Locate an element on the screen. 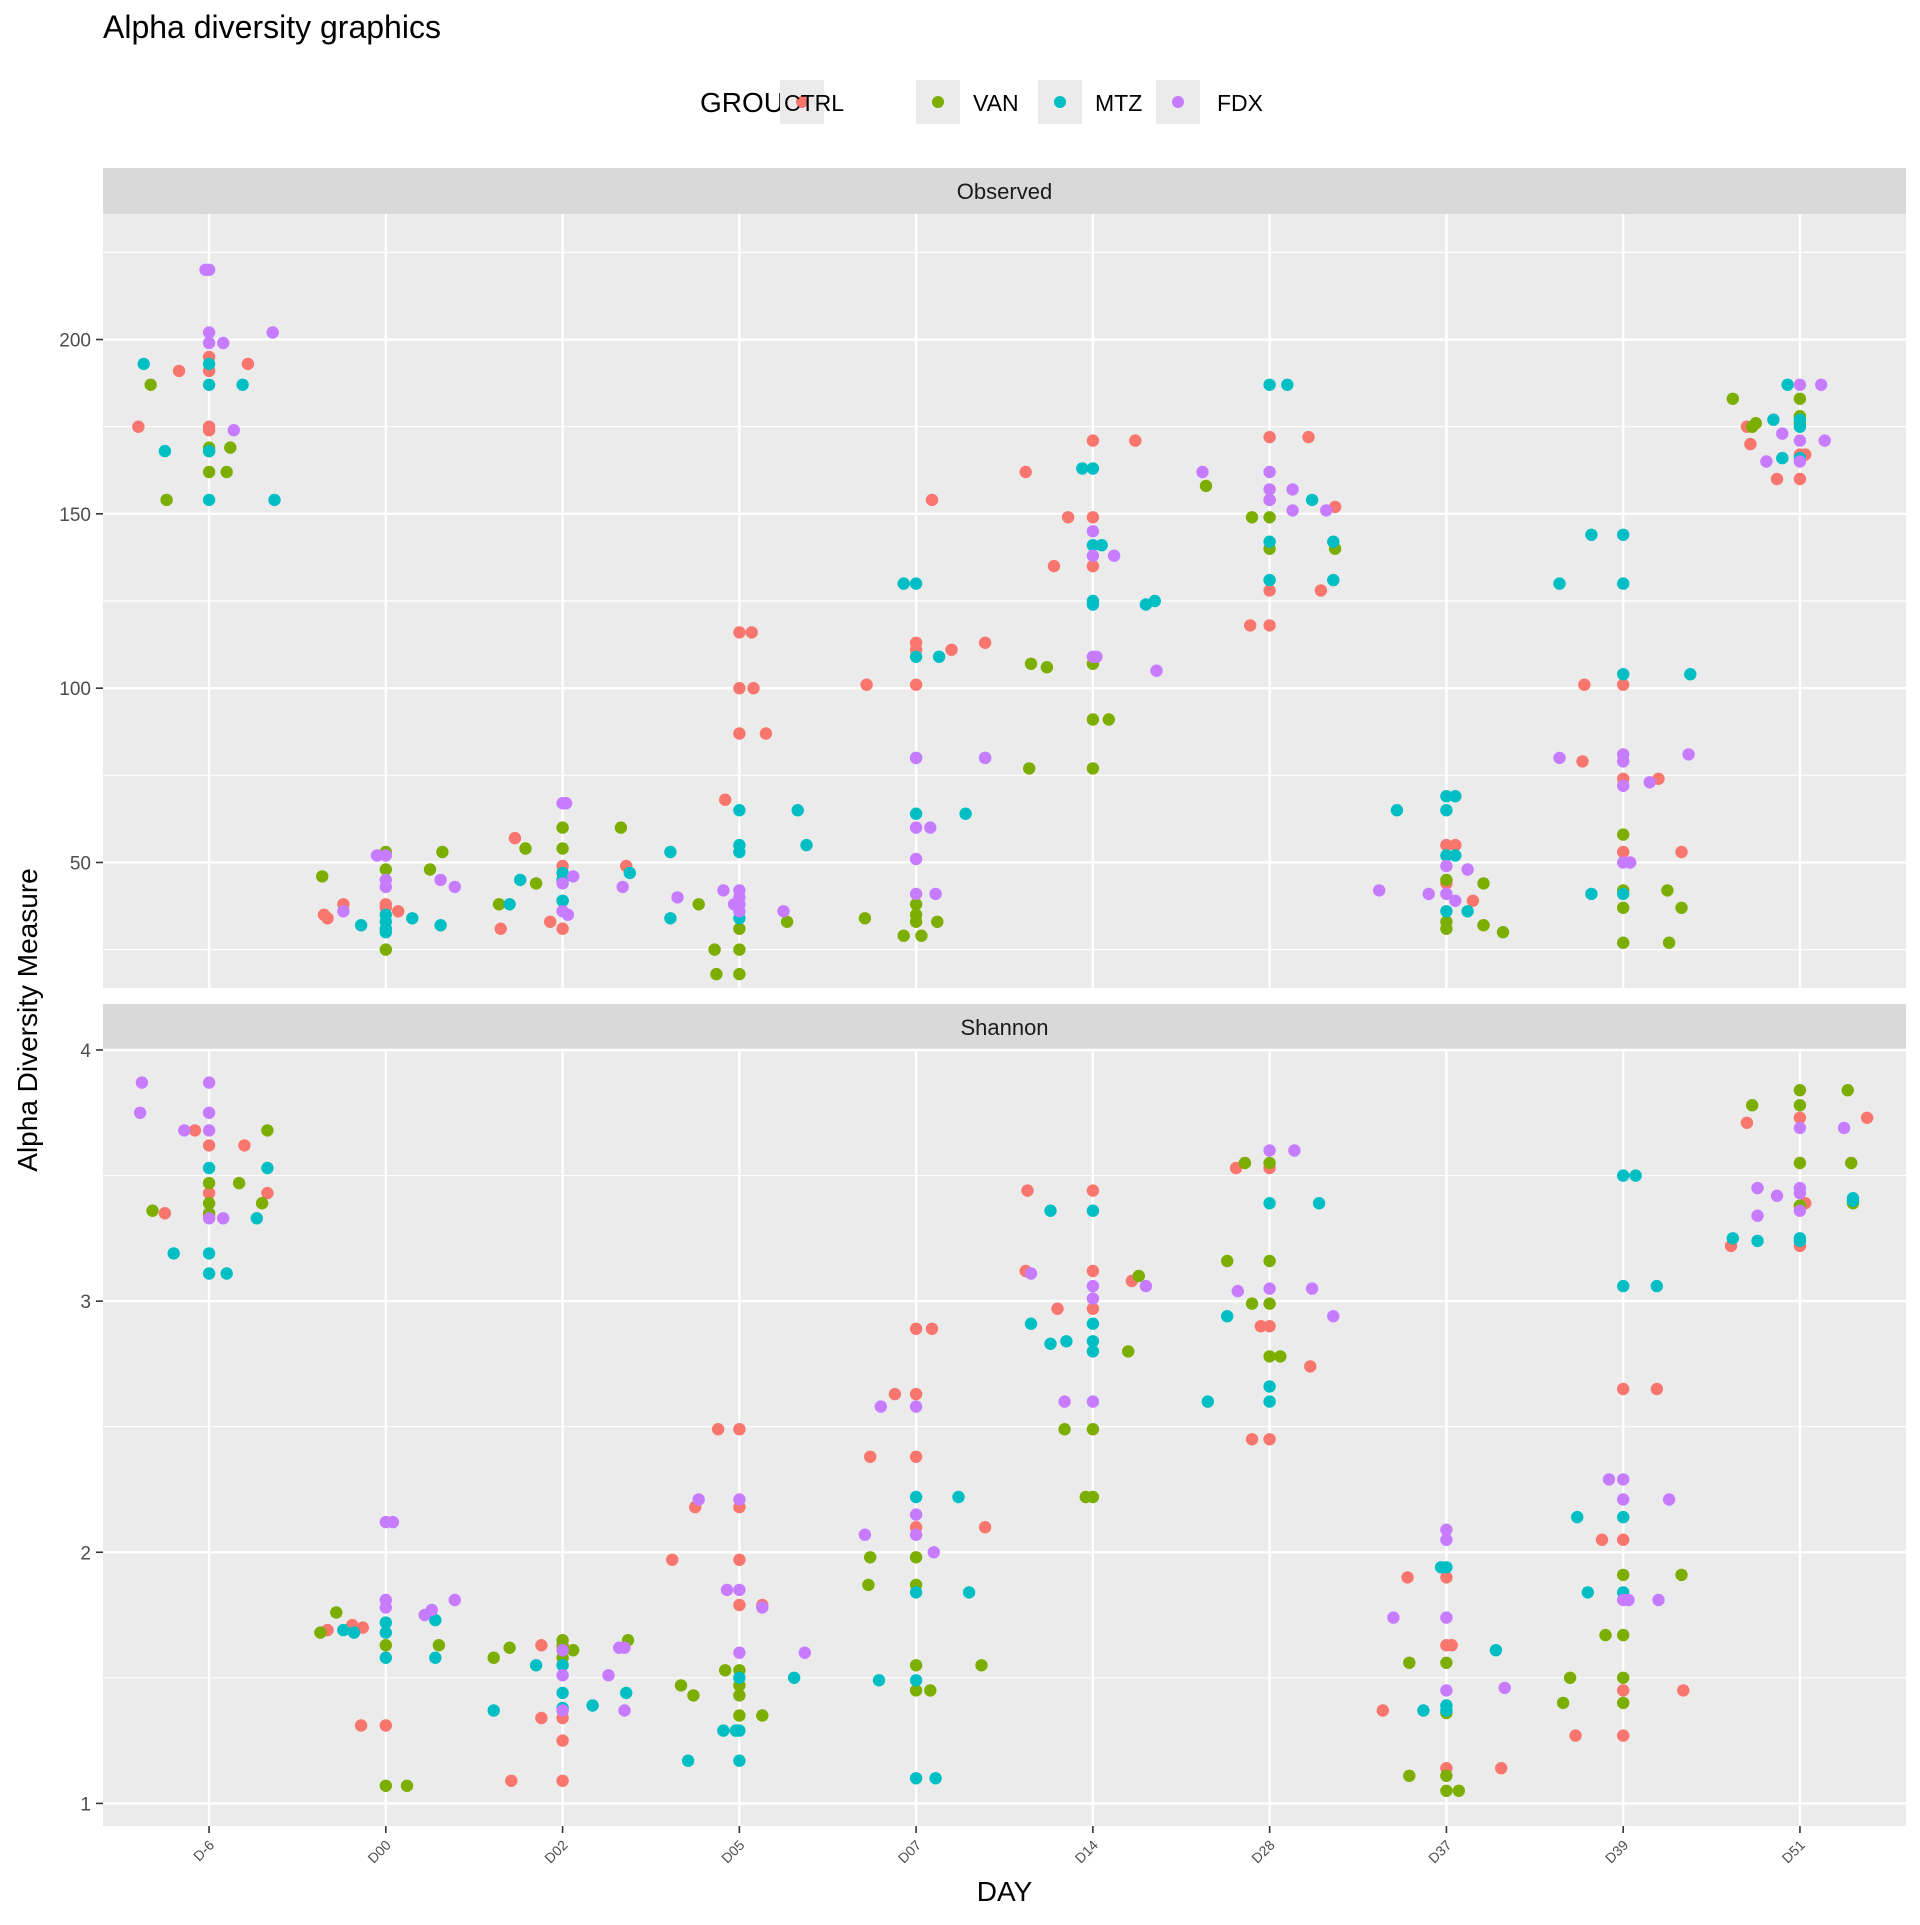 The image size is (1920, 1925). legend-marker-fdx is located at coordinates (1178, 102).